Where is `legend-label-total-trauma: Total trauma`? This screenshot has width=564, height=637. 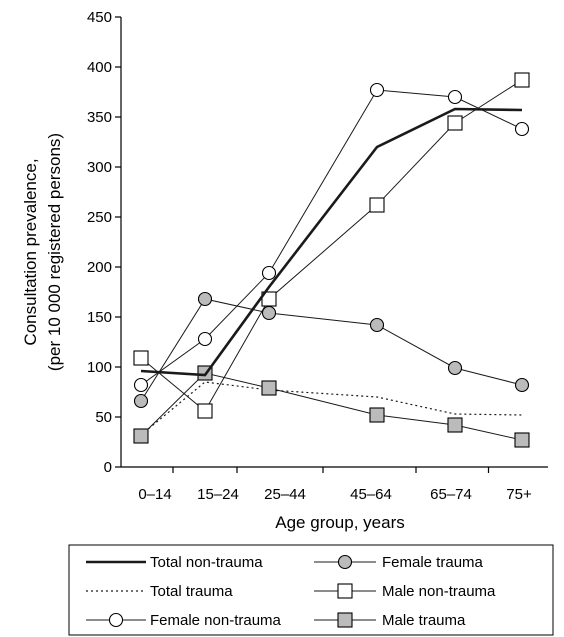 legend-label-total-trauma: Total trauma is located at coordinates (191, 591).